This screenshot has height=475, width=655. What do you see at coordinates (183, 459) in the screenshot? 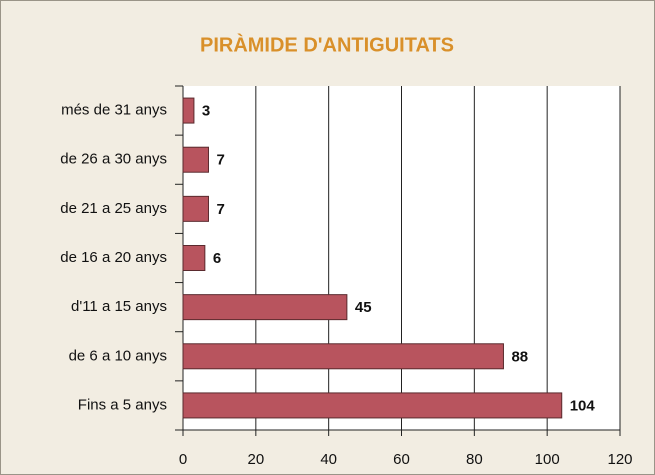
I see `x-tick-label: 0` at bounding box center [183, 459].